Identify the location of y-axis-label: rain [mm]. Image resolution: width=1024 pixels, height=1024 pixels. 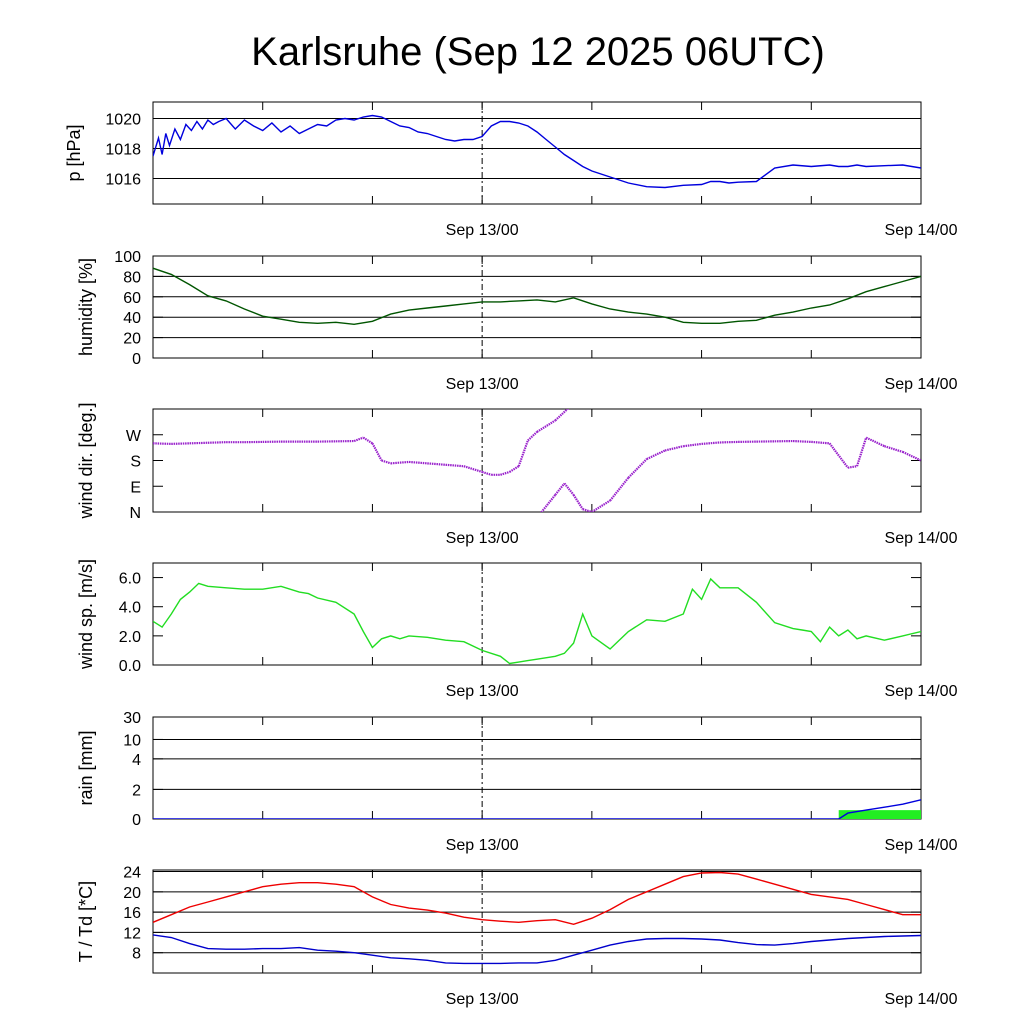
(86, 767).